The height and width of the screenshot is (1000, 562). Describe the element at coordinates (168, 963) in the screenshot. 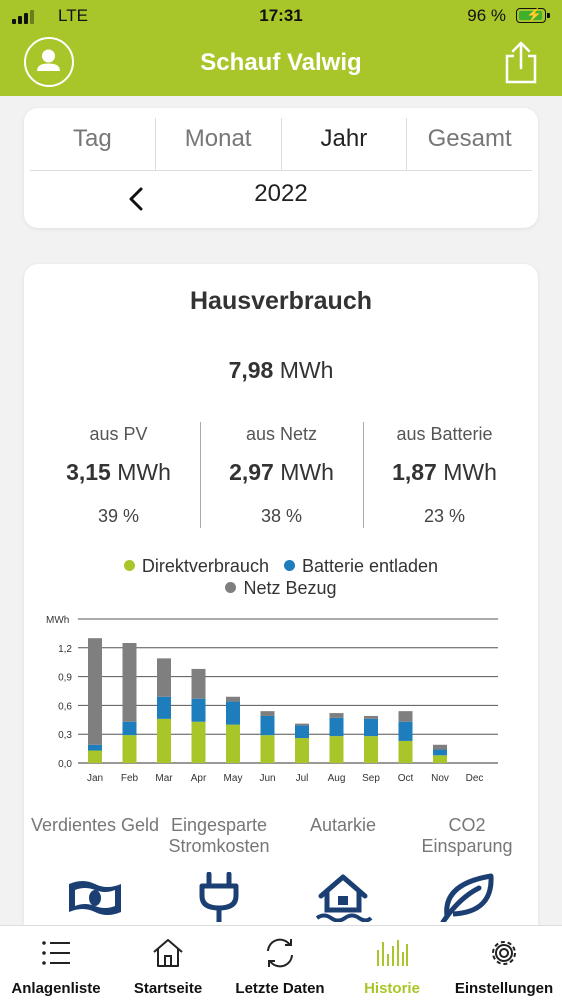

I see `nav-startseite: Startseite` at that location.